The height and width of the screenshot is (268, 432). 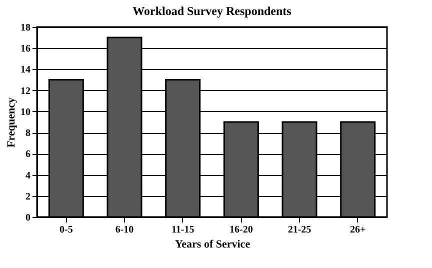 What do you see at coordinates (66, 230) in the screenshot?
I see `x-tick-label: 0-5` at bounding box center [66, 230].